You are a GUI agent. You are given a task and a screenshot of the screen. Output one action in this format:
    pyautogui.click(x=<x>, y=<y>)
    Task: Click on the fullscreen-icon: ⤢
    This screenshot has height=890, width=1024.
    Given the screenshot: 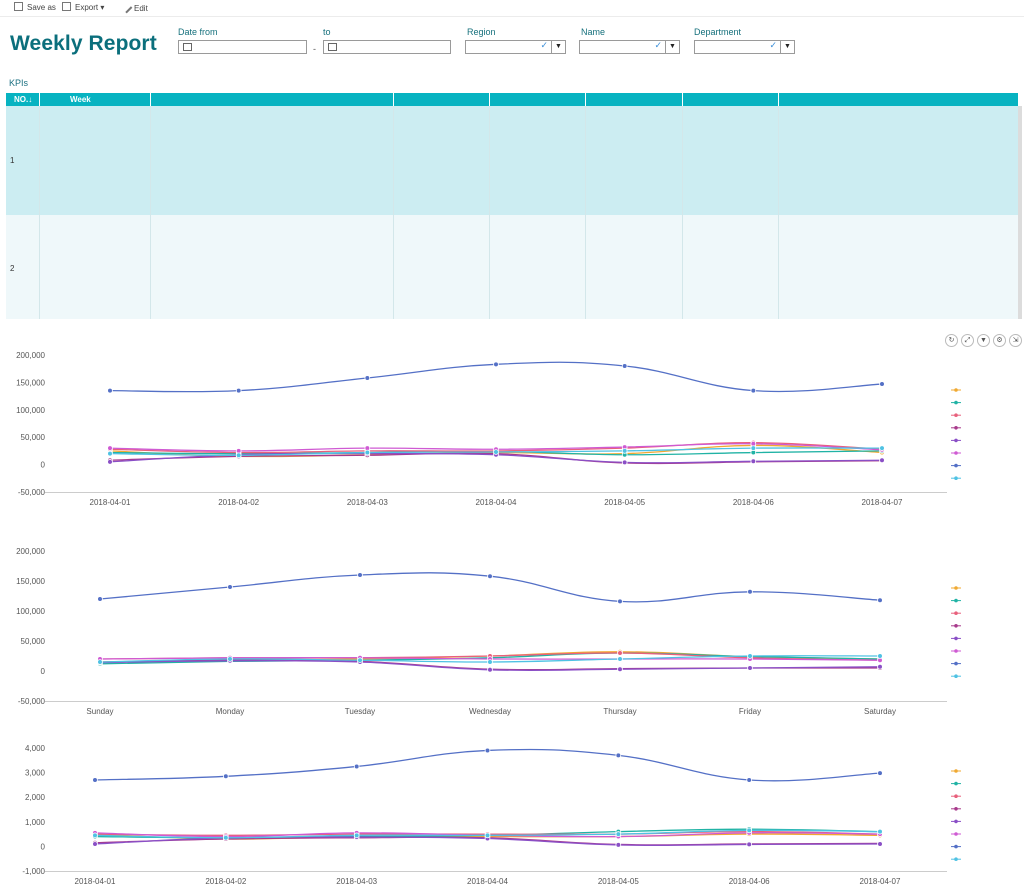 What is the action you would take?
    pyautogui.click(x=967, y=340)
    